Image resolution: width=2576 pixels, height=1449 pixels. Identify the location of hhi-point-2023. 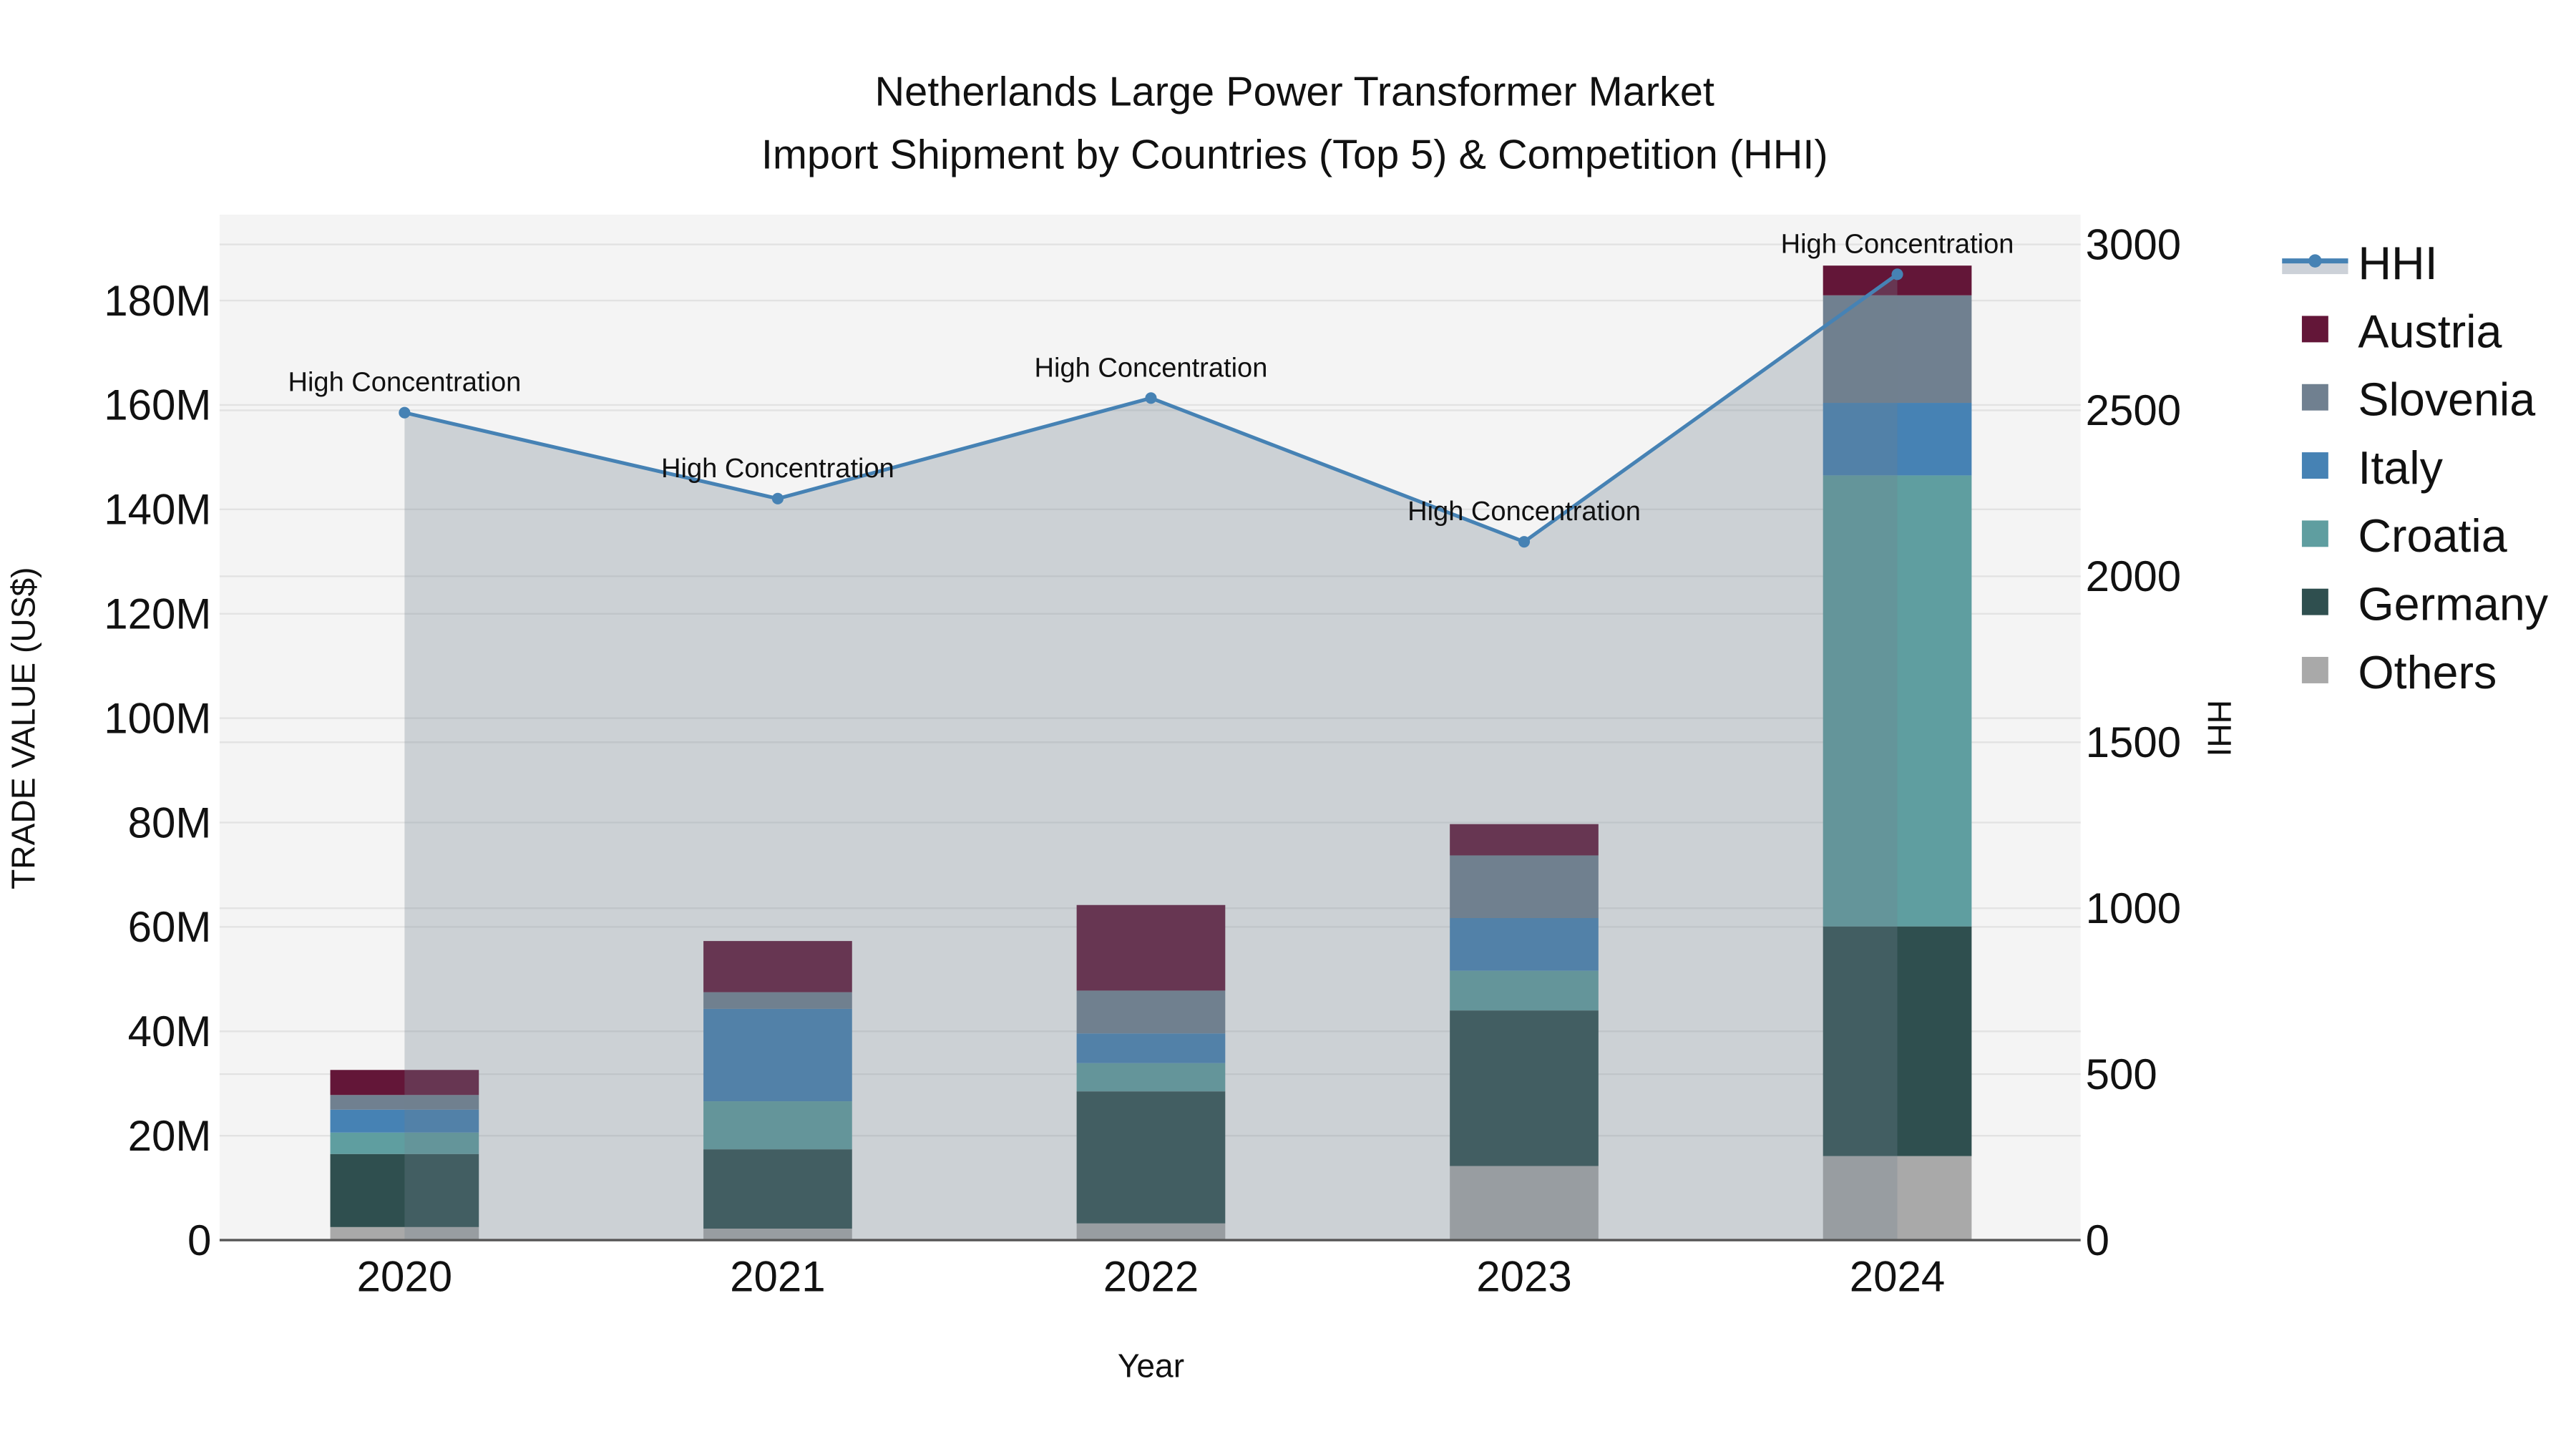
(1524, 542).